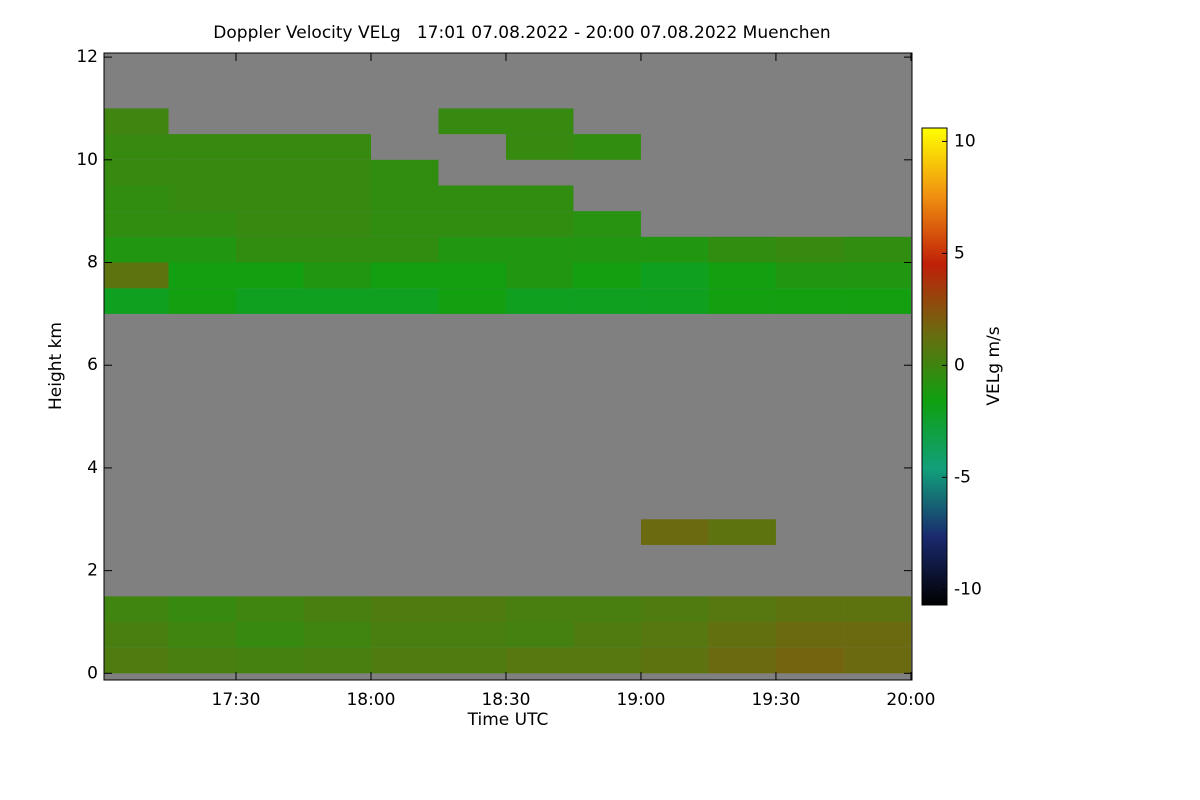 The image size is (1200, 800). I want to click on y-tick-label: 10, so click(87, 160).